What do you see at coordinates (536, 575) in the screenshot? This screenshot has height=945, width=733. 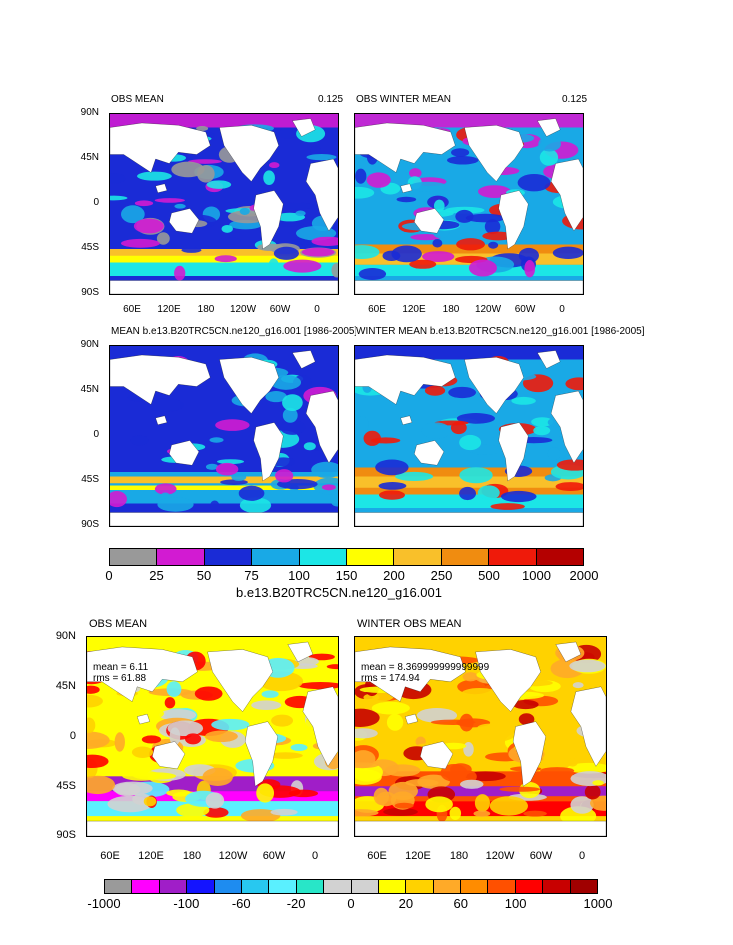 I see `colorbar-top-label: 1000` at bounding box center [536, 575].